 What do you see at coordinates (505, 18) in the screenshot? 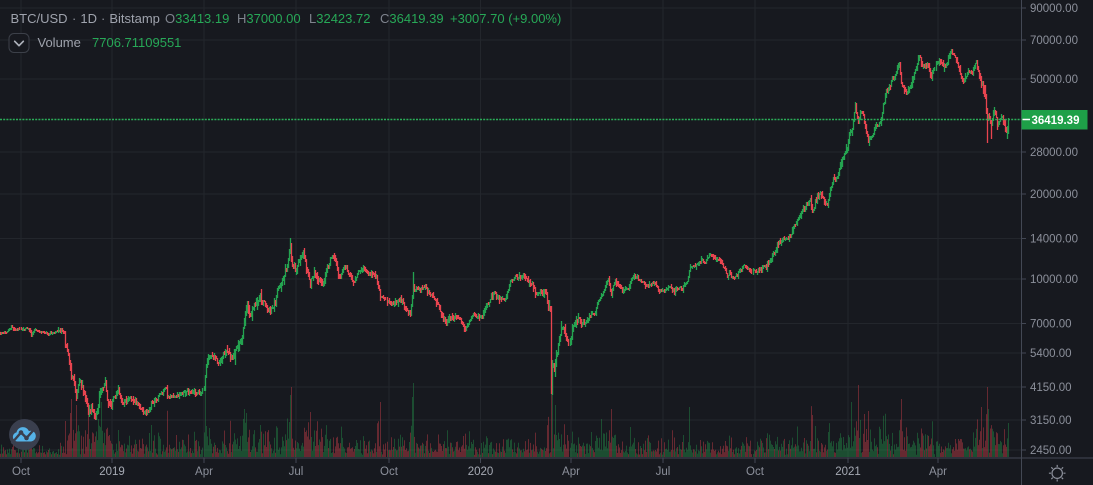
I see `svg-text: +3007.70 (+9.00%)` at bounding box center [505, 18].